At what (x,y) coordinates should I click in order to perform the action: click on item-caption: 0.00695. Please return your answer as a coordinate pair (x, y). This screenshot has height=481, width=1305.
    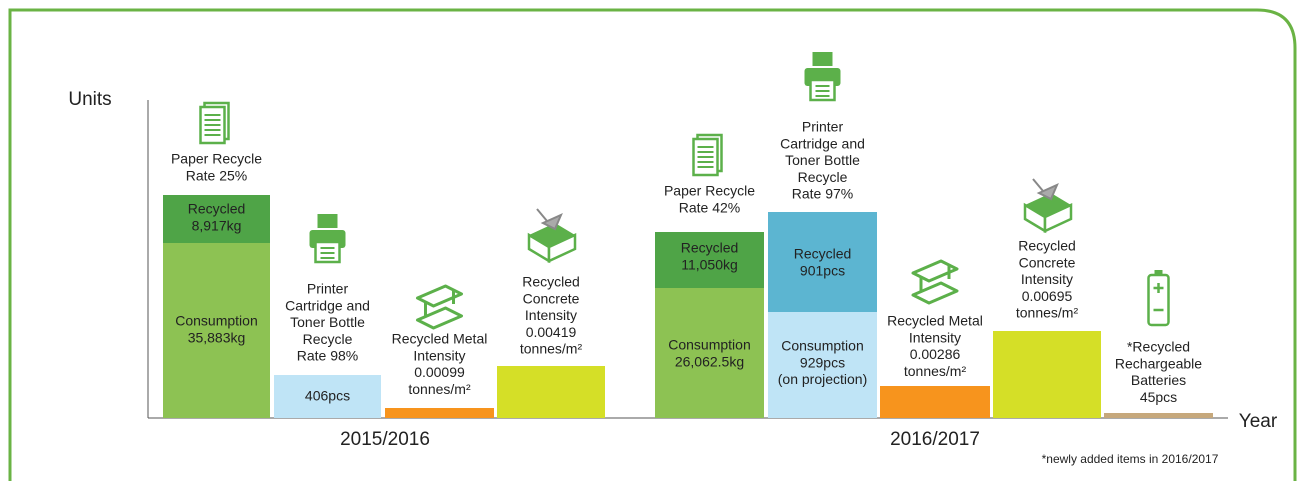
    Looking at the image, I should click on (1047, 296).